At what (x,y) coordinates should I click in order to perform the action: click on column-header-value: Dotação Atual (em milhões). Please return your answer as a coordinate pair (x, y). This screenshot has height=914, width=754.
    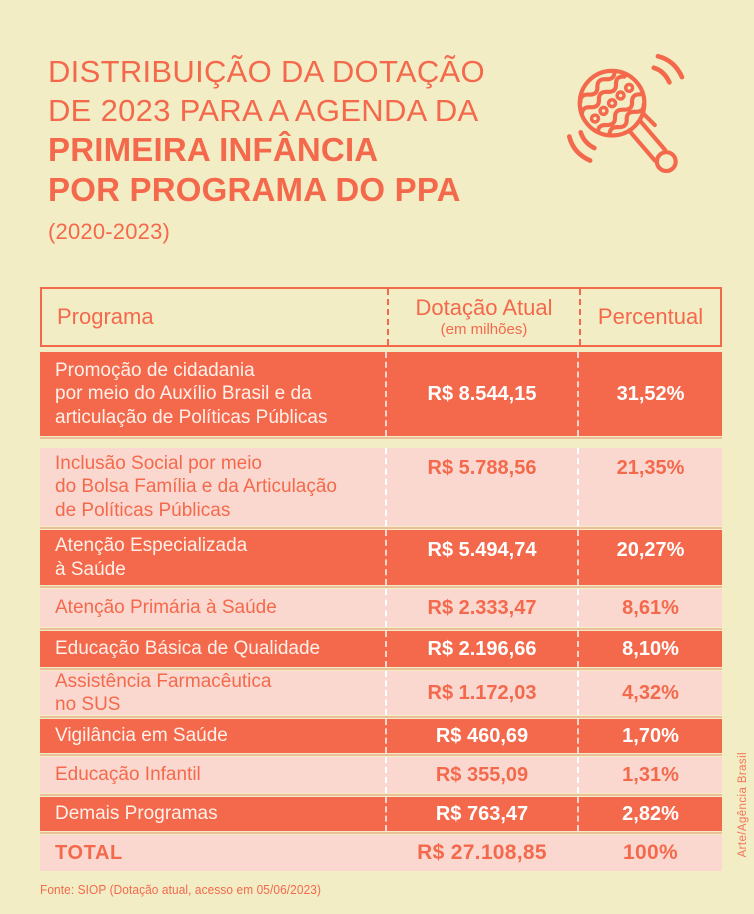
    Looking at the image, I should click on (483, 317).